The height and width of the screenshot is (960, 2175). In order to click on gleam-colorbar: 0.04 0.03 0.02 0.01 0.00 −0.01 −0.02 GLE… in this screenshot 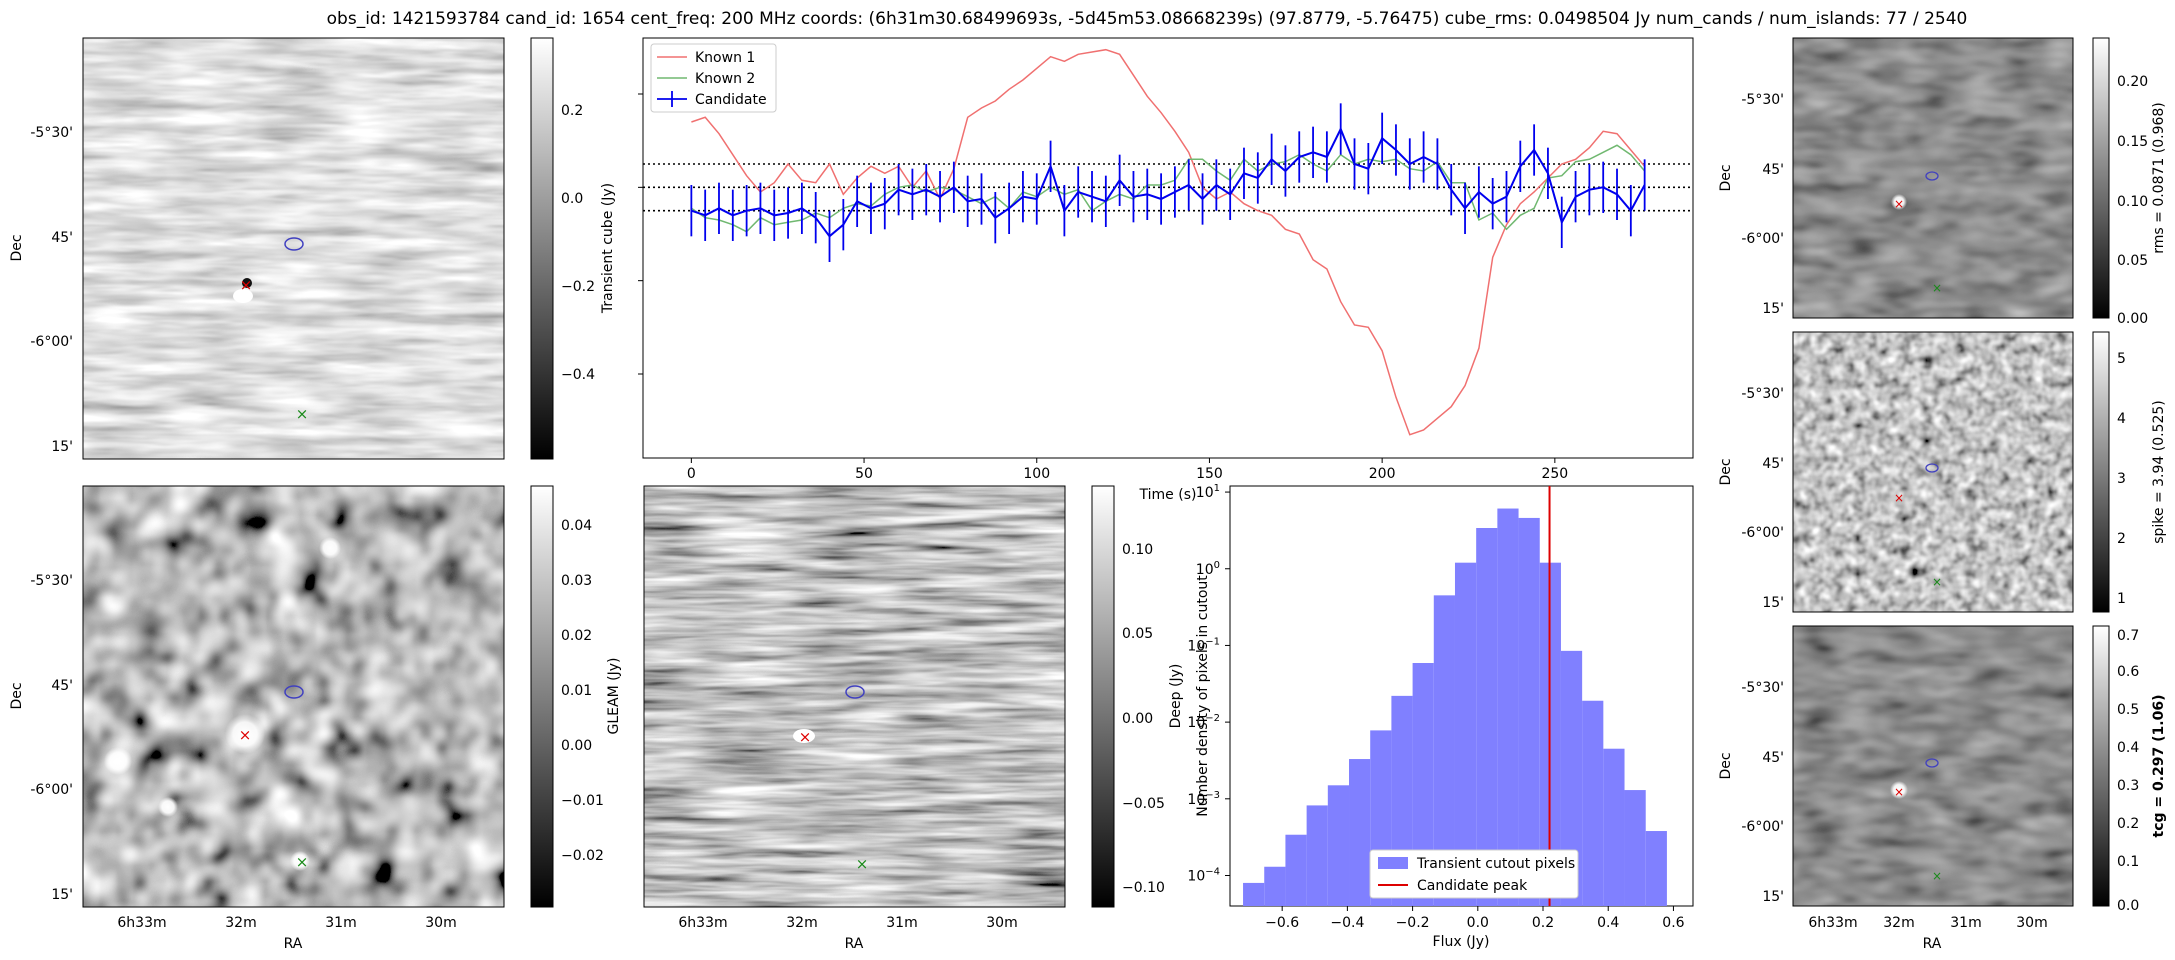, I will do `click(576, 696)`.